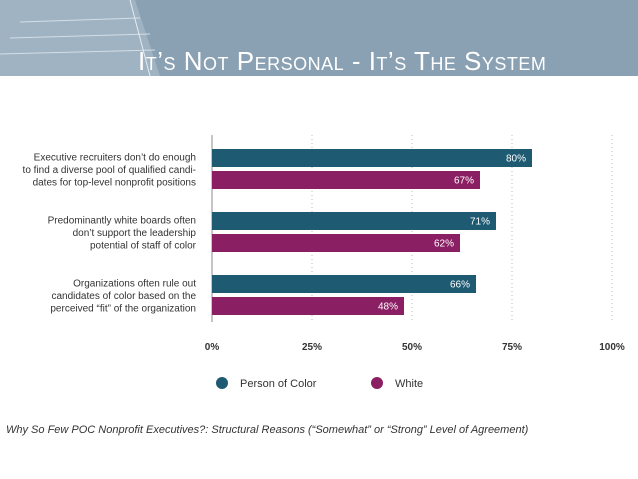 The image size is (638, 479). I want to click on x-tick-label: 75%, so click(512, 347).